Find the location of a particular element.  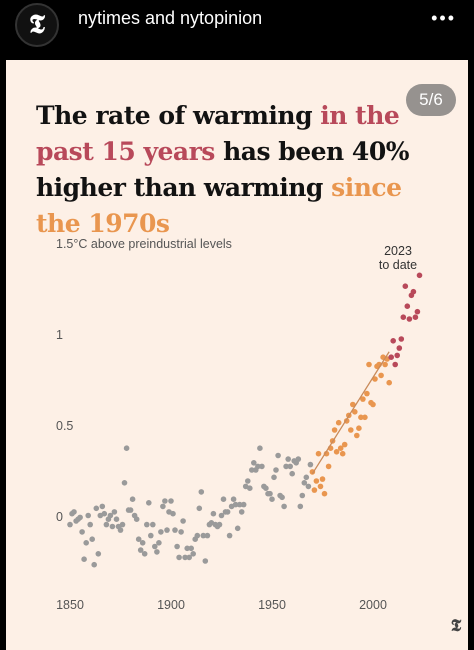

headline-highlight-1970s: since the 1970s is located at coordinates (219, 205).